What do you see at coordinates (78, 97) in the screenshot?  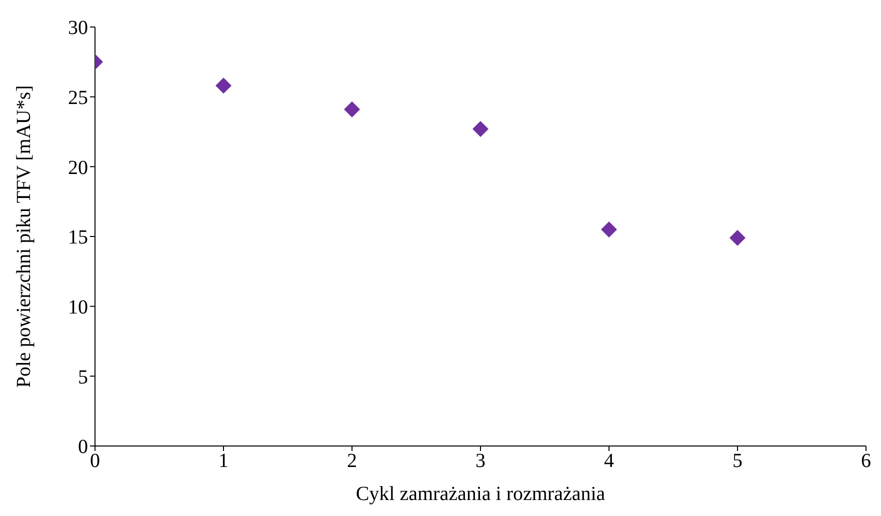 I see `y-tick-label: 25` at bounding box center [78, 97].